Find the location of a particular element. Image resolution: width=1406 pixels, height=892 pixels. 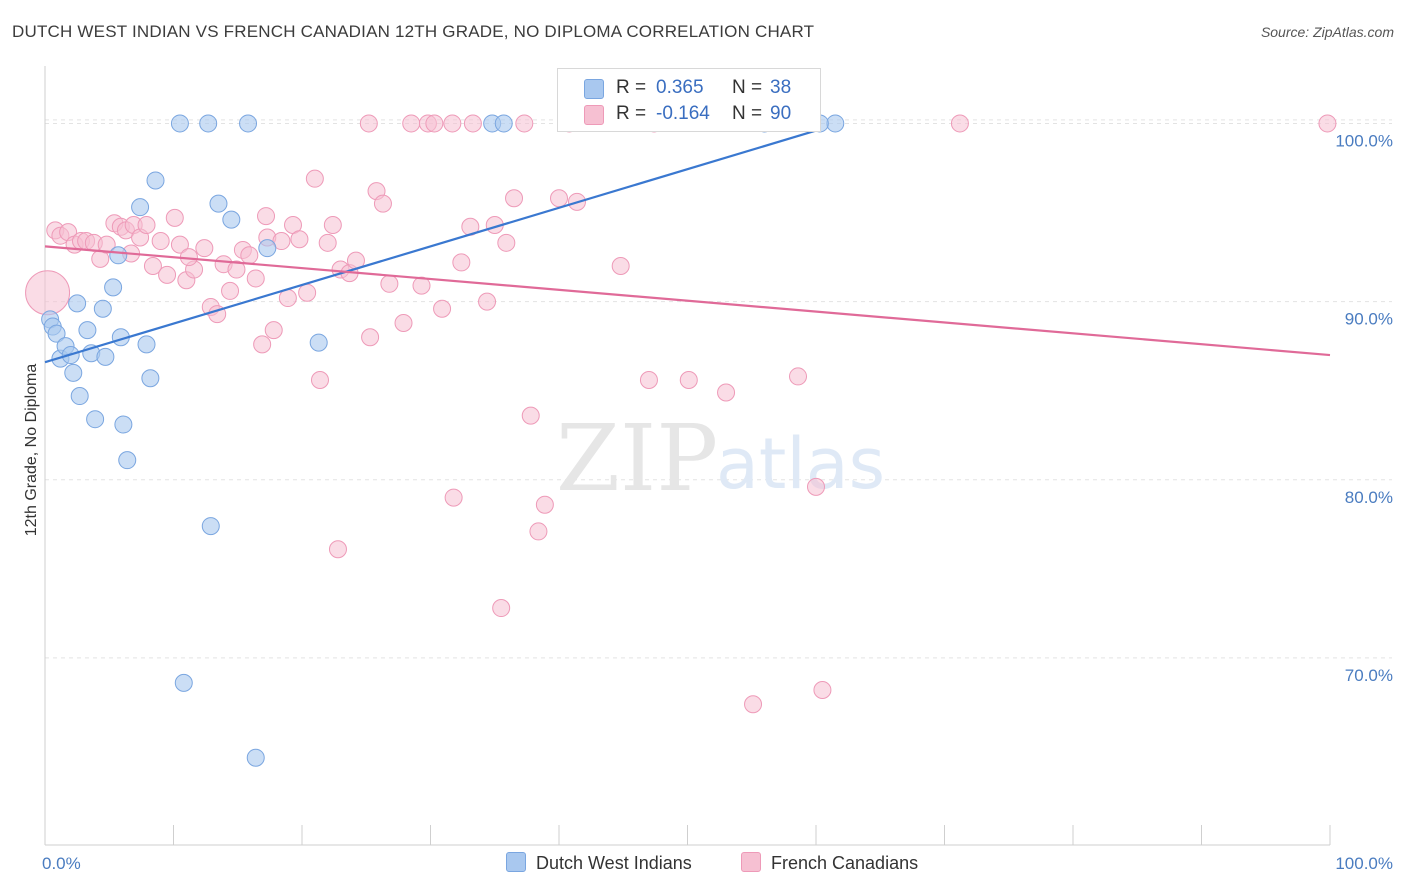

r-label: R = is located at coordinates (631, 113).